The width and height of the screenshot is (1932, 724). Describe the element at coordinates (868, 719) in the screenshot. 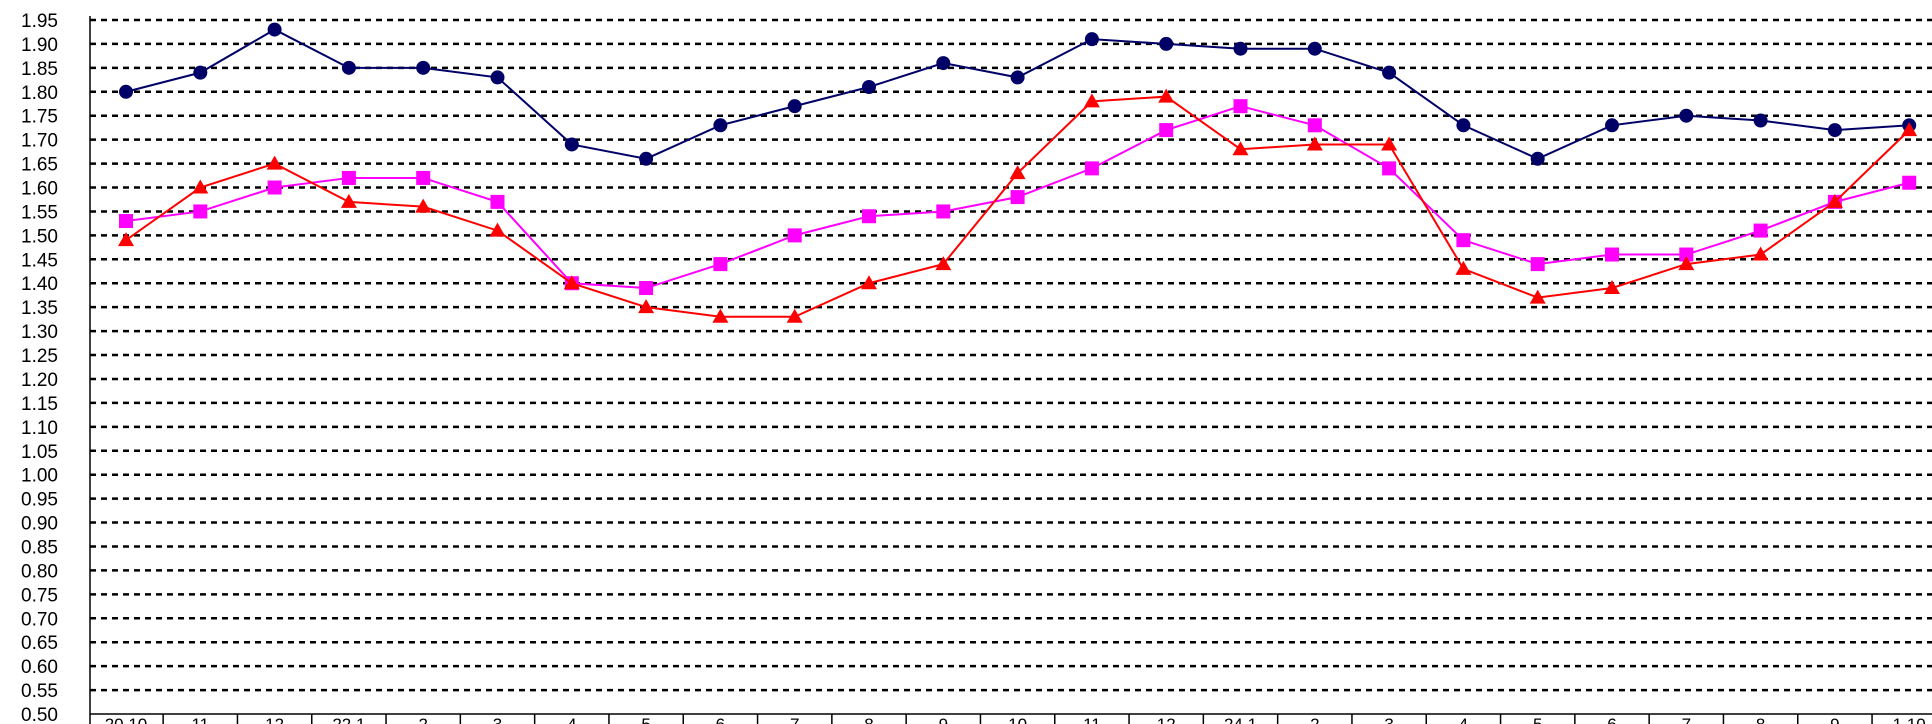

I see `x-tick-label: 8` at that location.